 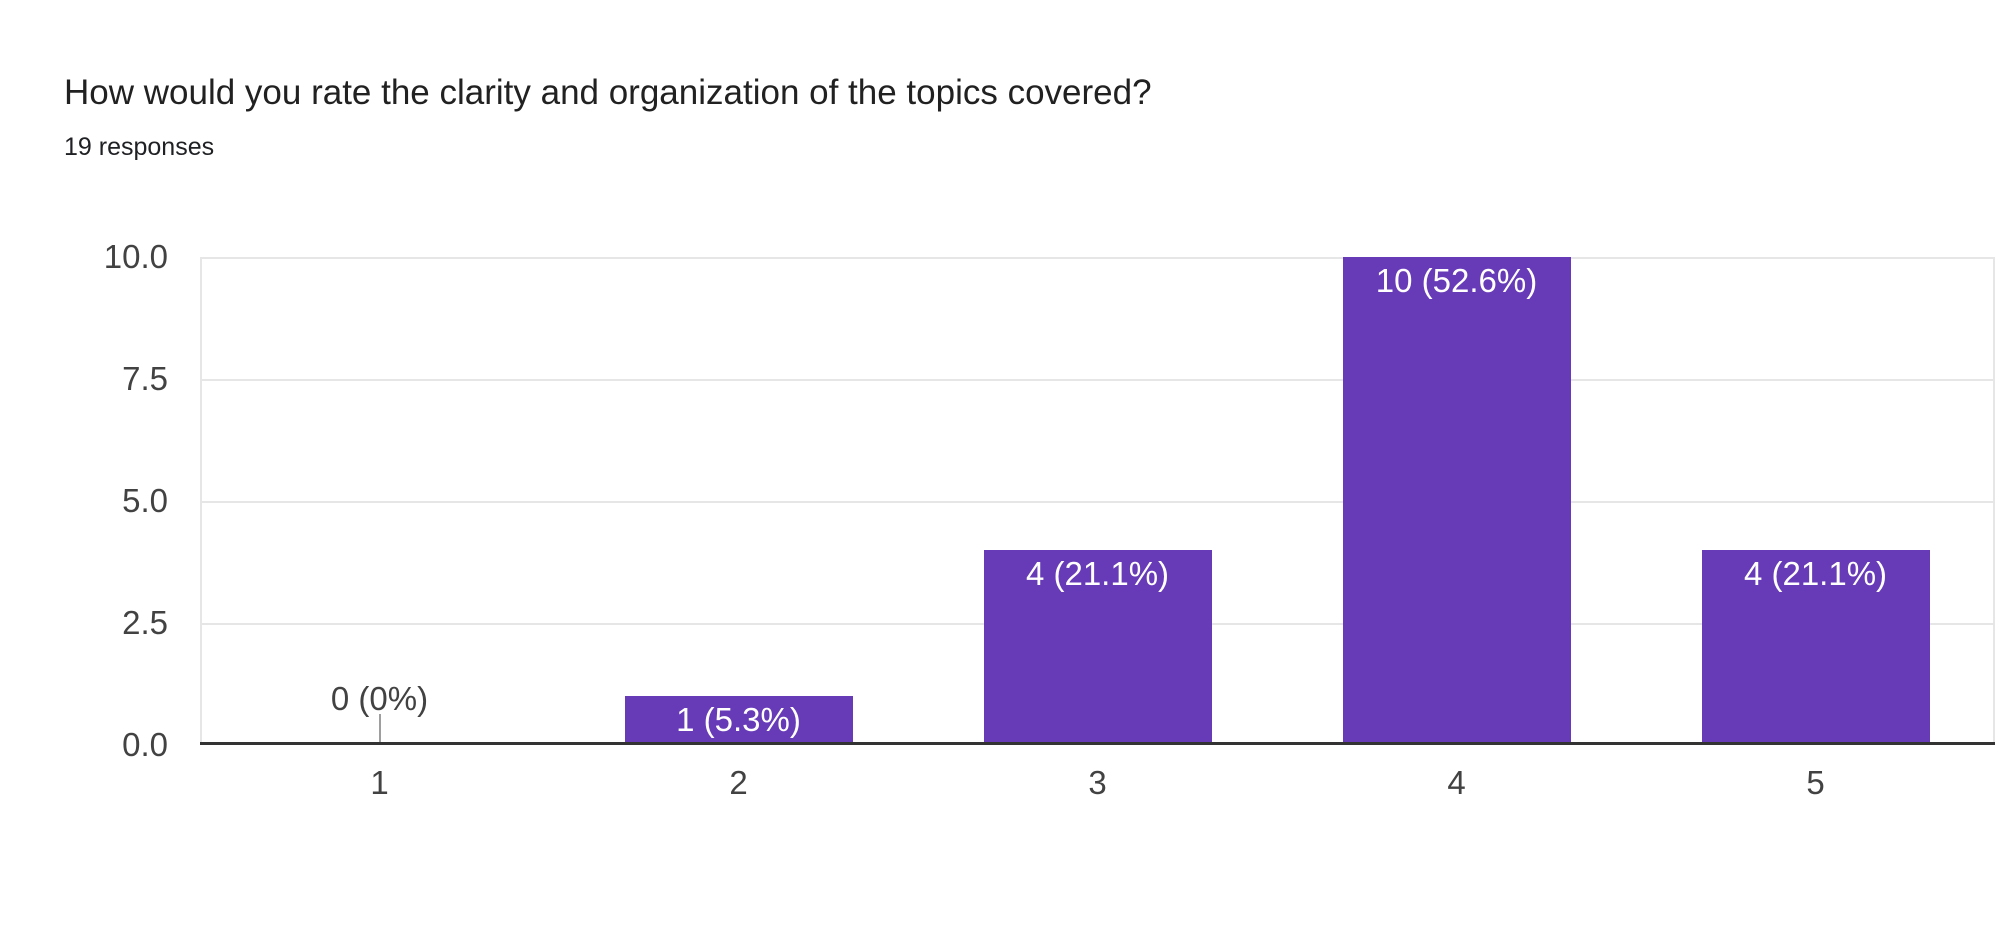 I want to click on bar-value-label: 1 (5.3%), so click(x=738, y=719).